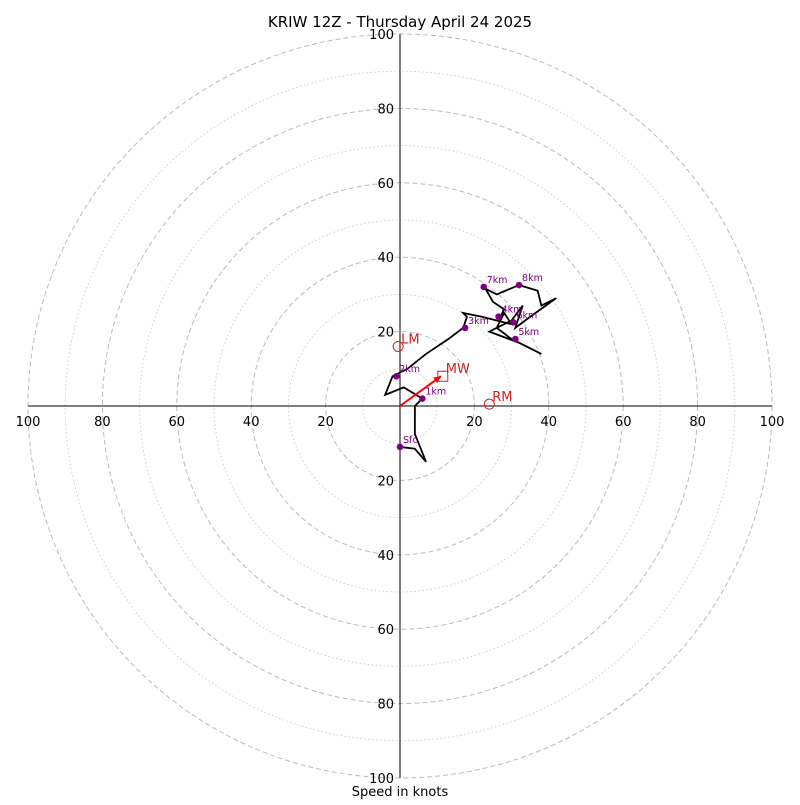  What do you see at coordinates (528, 332) in the screenshot?
I see `height-label-5km: 5km` at bounding box center [528, 332].